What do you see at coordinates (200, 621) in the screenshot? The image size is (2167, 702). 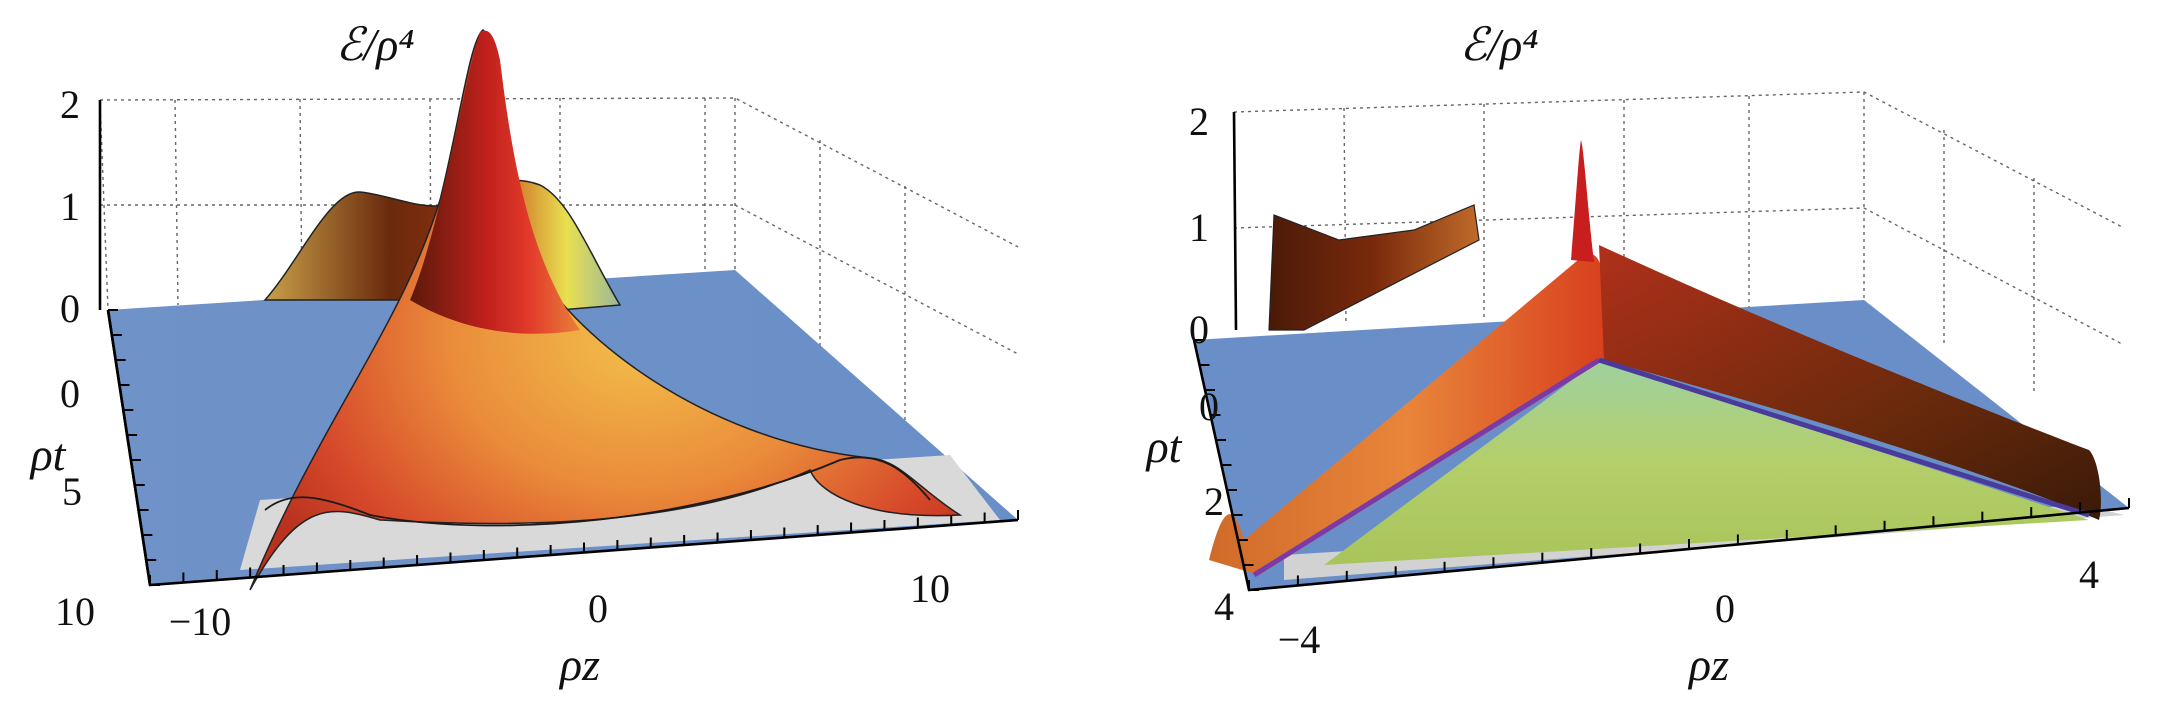 I see `left-xtick-0: −10` at bounding box center [200, 621].